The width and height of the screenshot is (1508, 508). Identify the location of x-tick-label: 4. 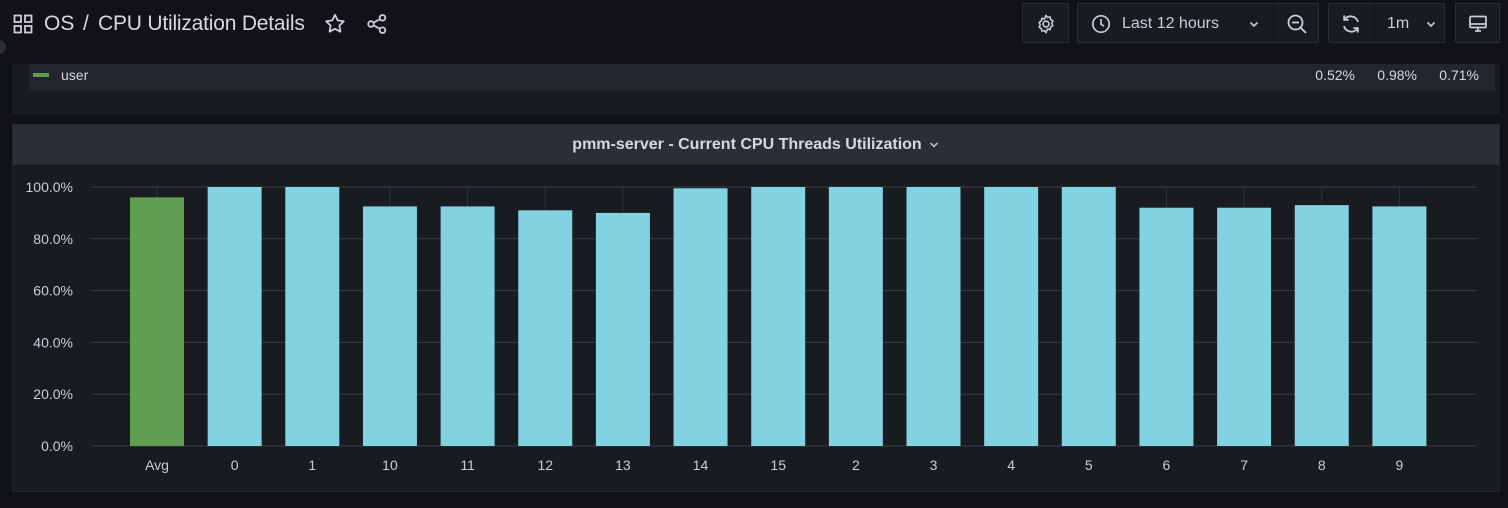
(1011, 465).